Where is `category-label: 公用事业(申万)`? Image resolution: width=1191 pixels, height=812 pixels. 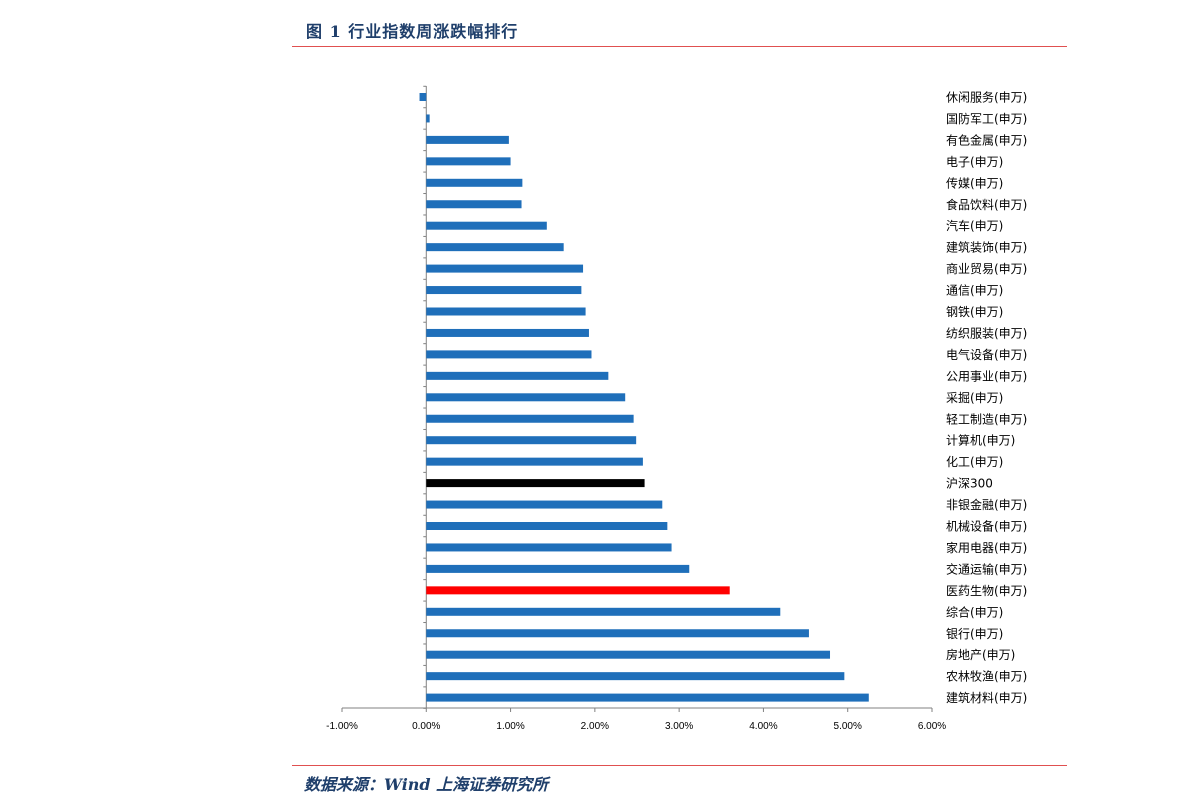
category-label: 公用事业(申万) is located at coordinates (986, 376).